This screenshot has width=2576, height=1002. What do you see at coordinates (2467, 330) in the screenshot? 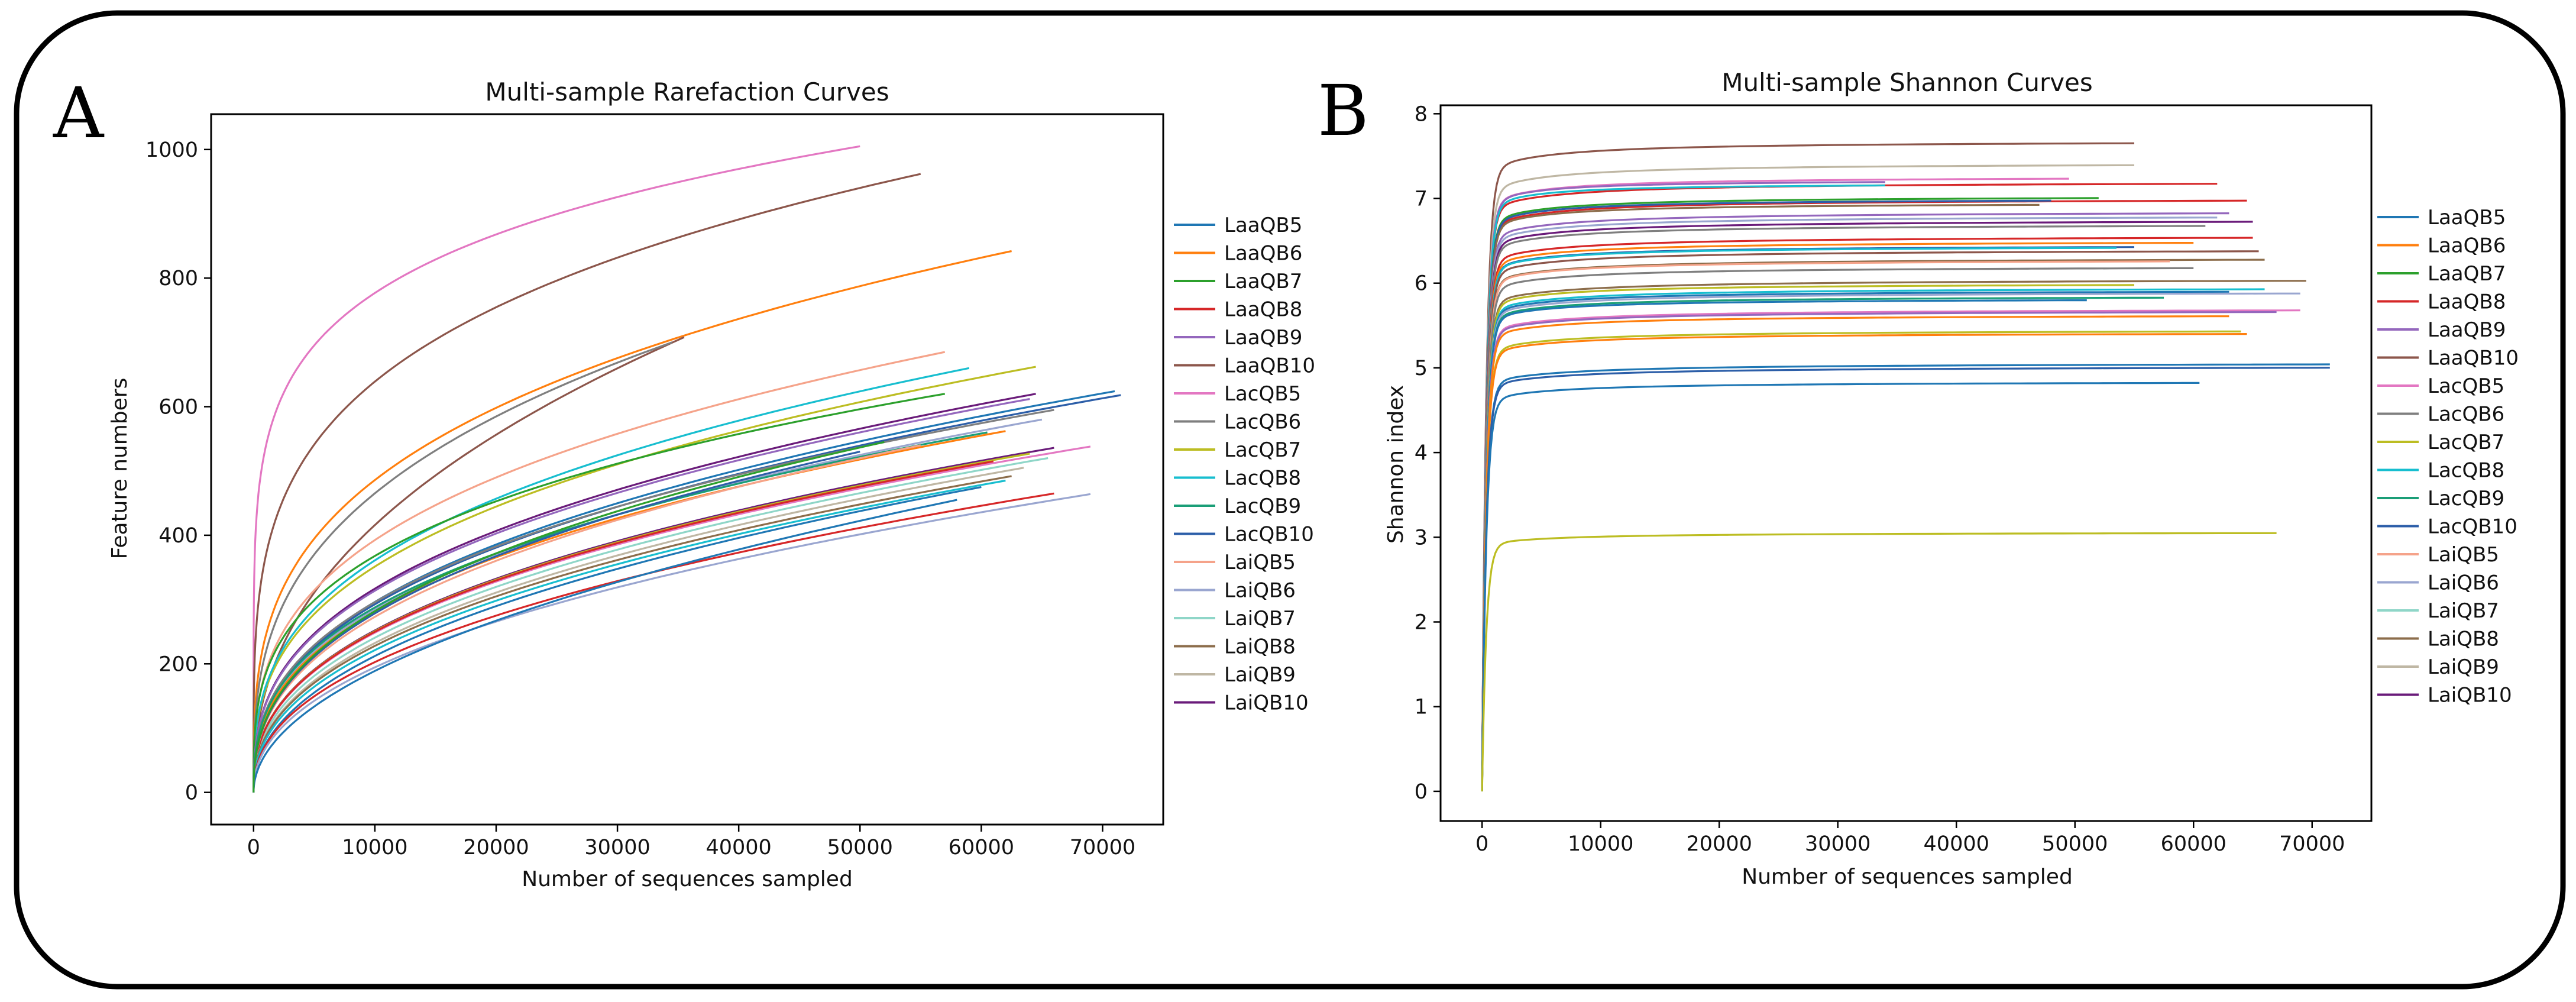
I see `shannon-legend-label: LaaQB9` at bounding box center [2467, 330].